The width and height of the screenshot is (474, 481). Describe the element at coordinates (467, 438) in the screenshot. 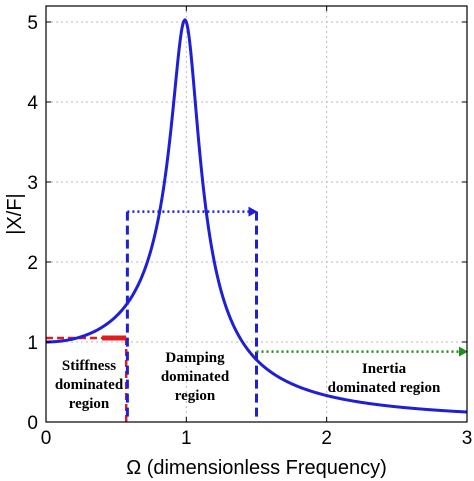

I see `x-tick-label: 3` at that location.